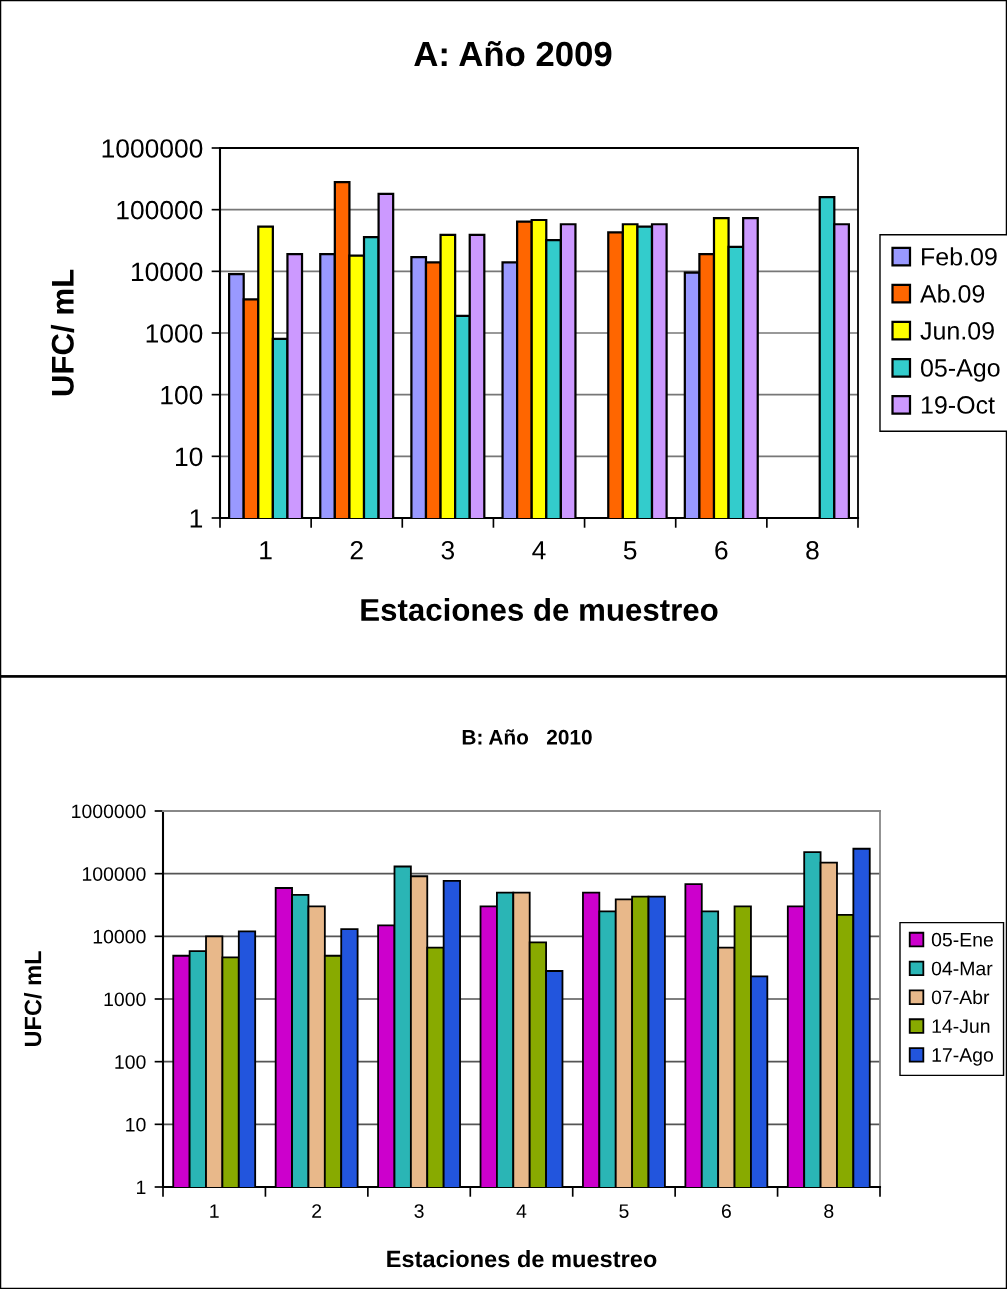 This screenshot has width=1007, height=1289. What do you see at coordinates (957, 331) in the screenshot?
I see `legend-label: Jun.09` at bounding box center [957, 331].